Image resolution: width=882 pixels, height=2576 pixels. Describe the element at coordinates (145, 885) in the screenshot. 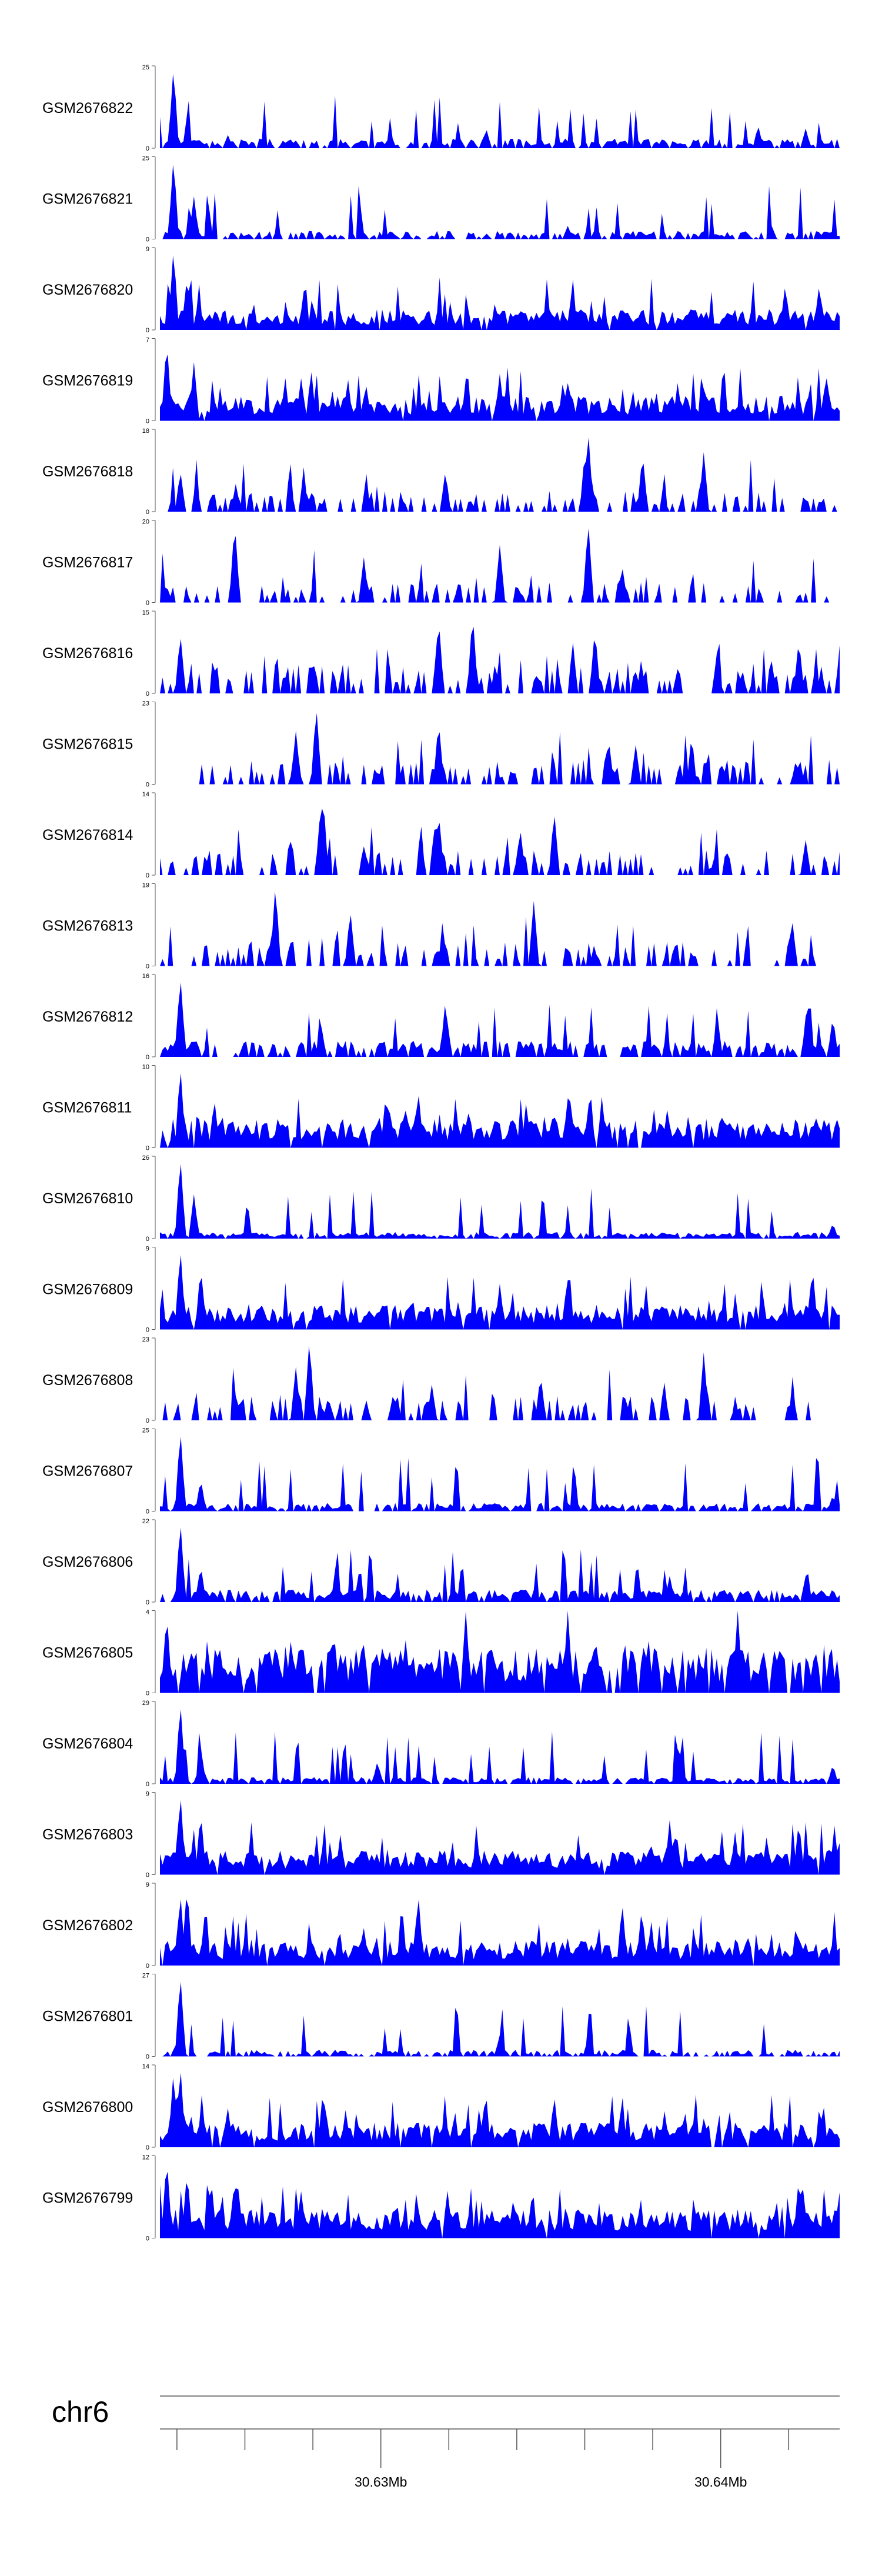

I see `track-ymax-label: 19` at that location.